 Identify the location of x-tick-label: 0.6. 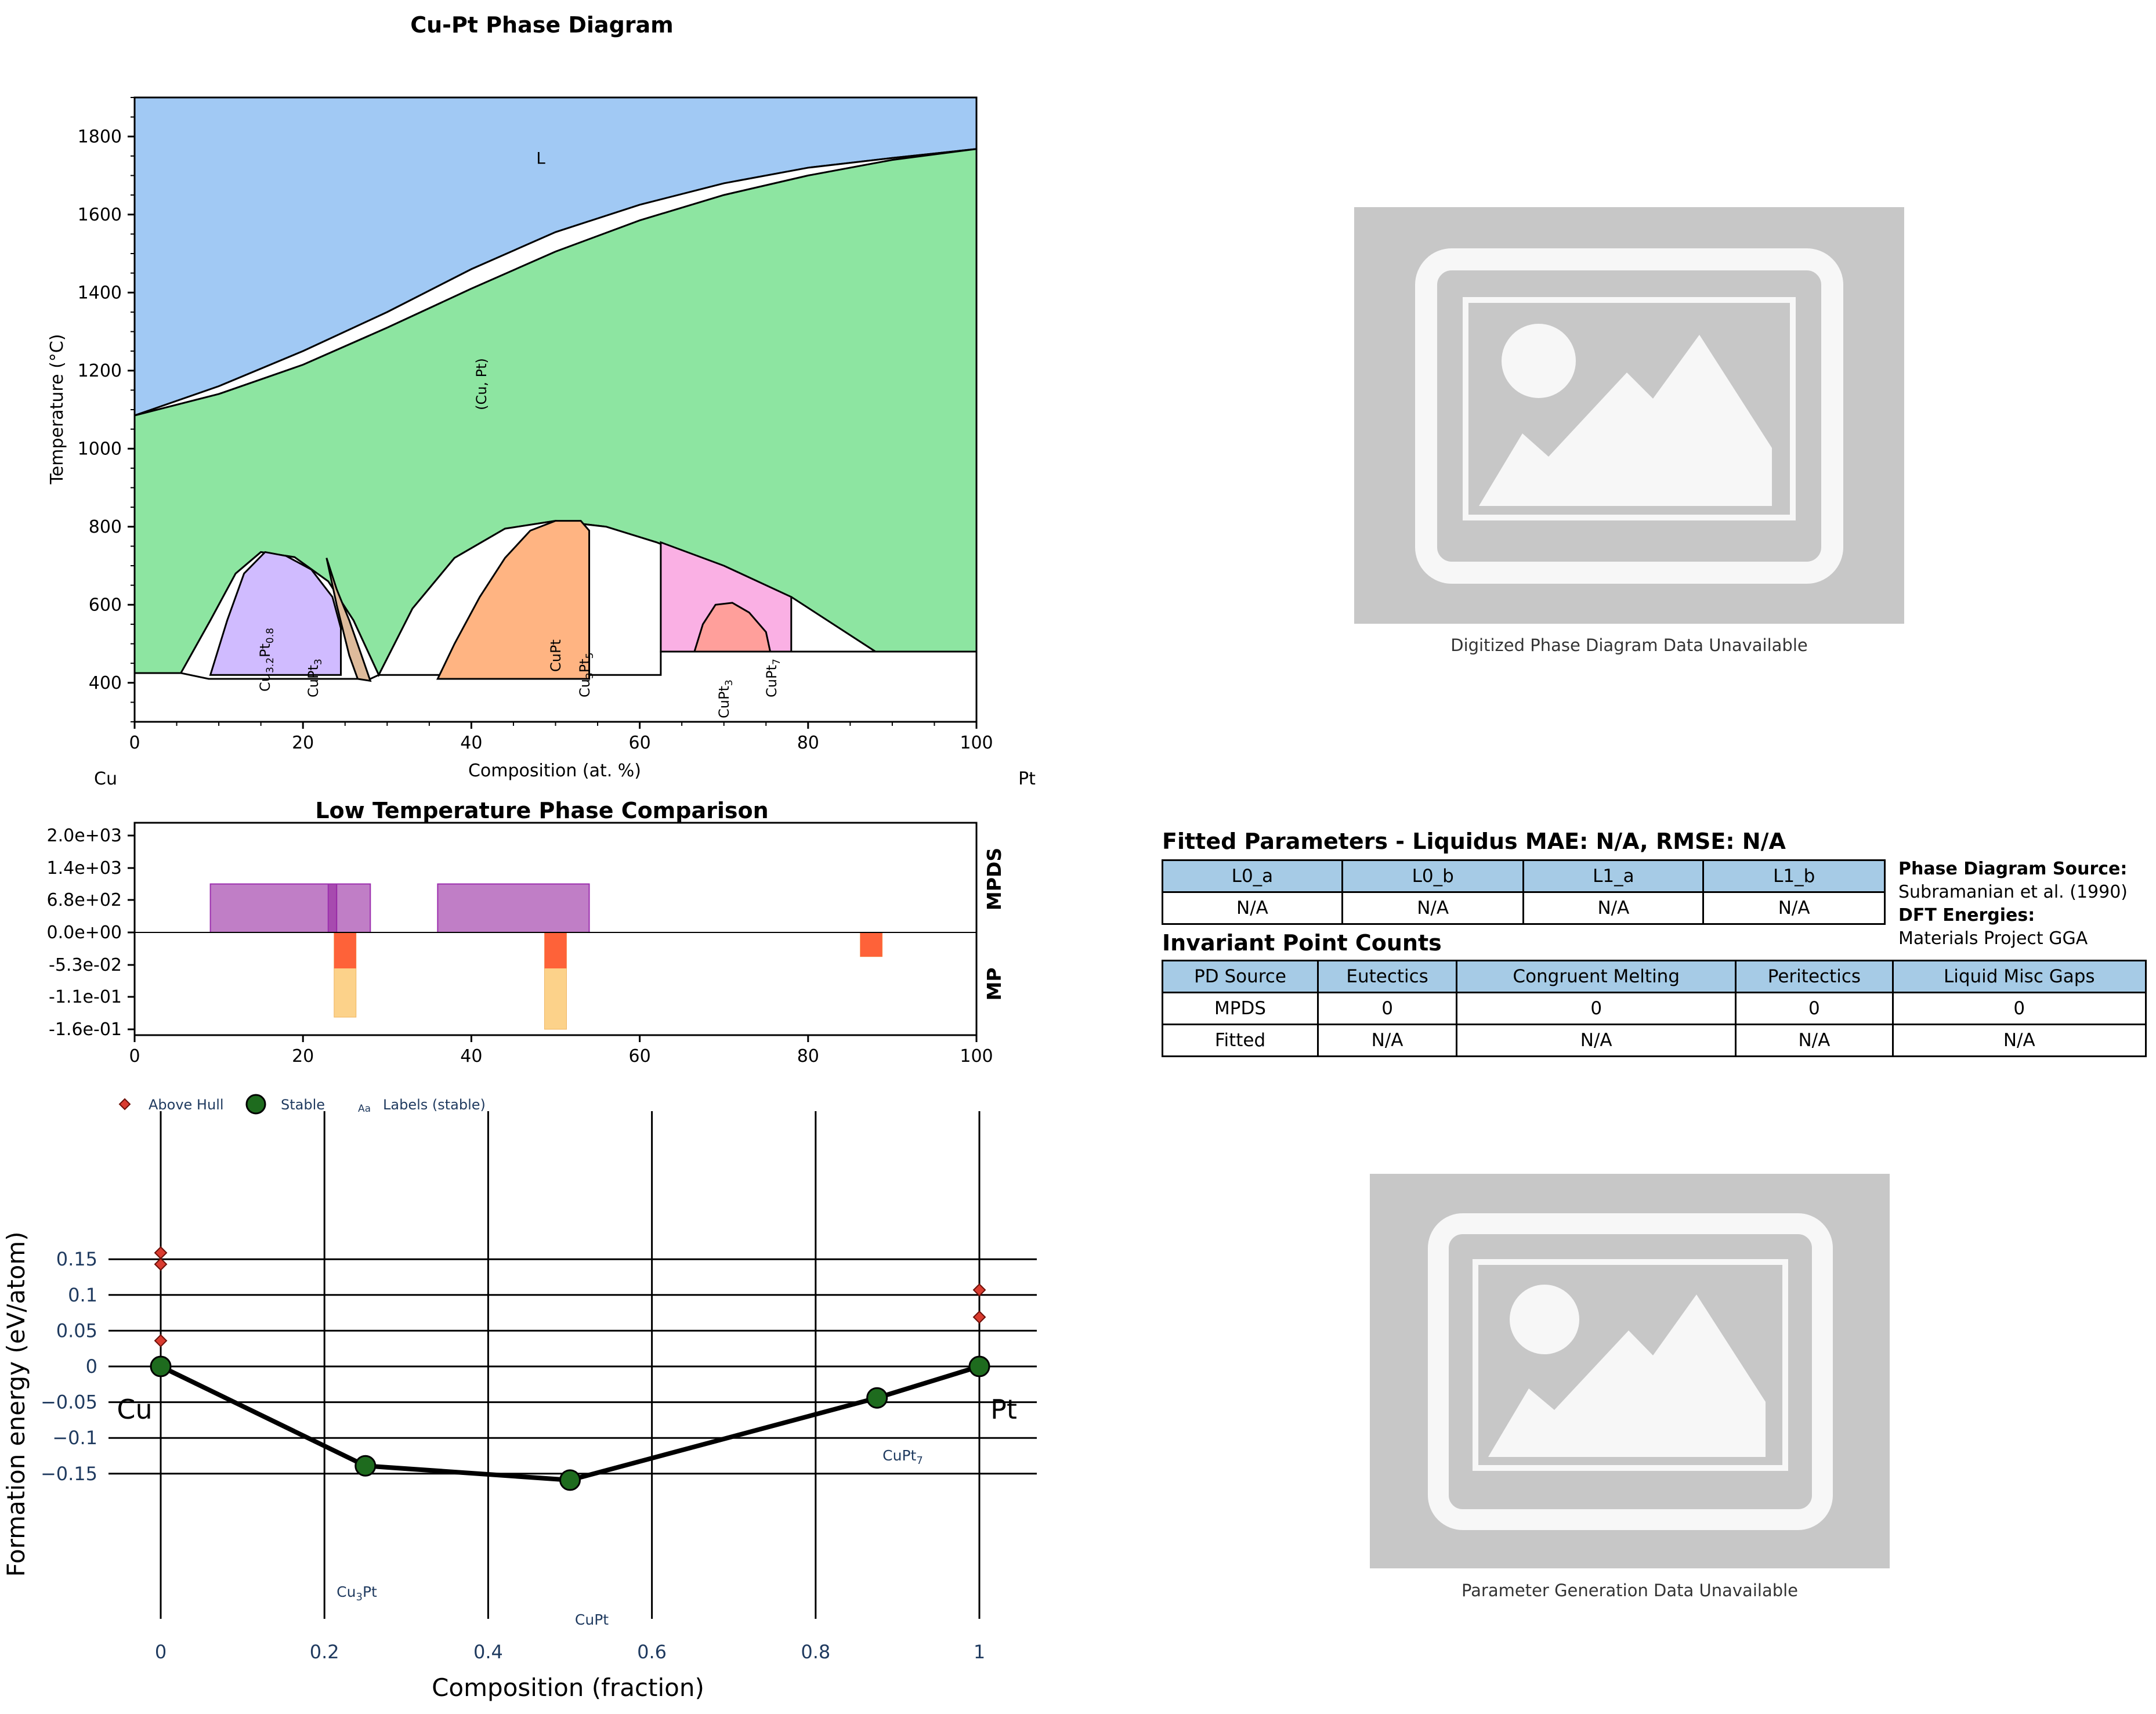
(652, 1652).